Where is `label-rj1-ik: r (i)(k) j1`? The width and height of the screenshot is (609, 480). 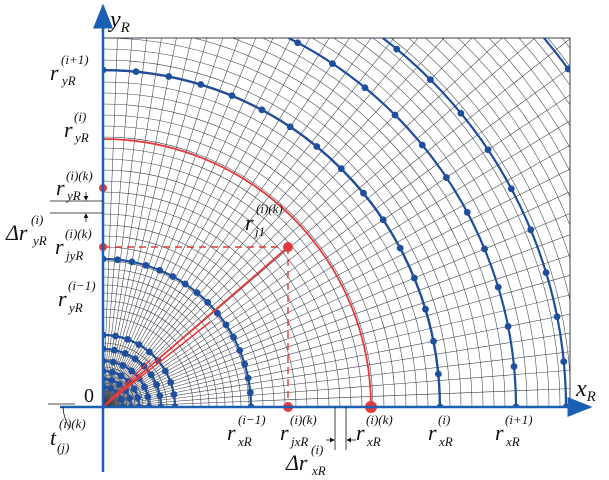
label-rj1-ik: r (i)(k) j1 is located at coordinates (264, 220).